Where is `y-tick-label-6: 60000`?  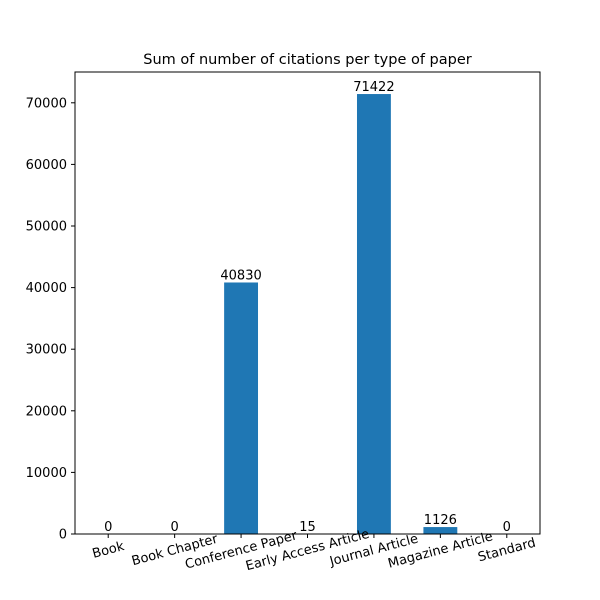
y-tick-label-6: 60000 is located at coordinates (46, 165).